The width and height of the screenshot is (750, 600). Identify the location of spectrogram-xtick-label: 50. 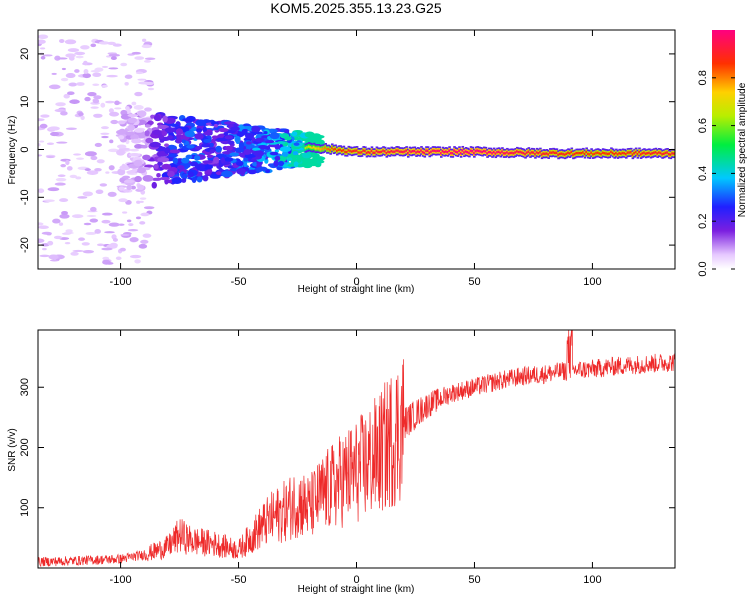
(474, 282).